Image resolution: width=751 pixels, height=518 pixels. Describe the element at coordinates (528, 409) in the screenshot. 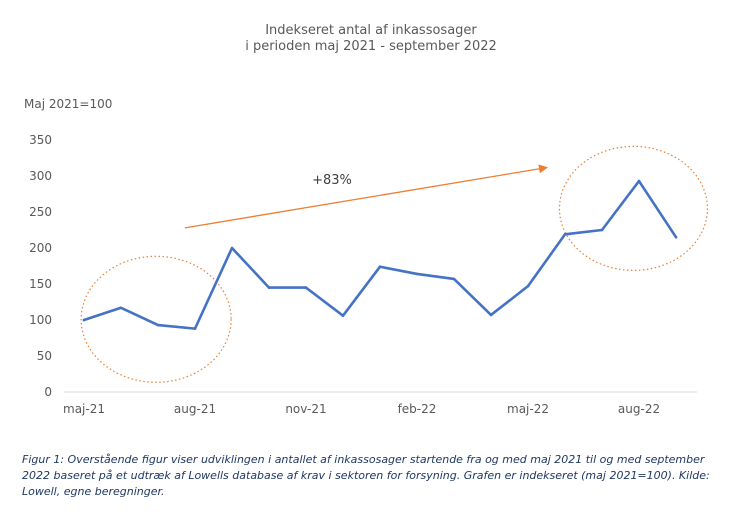

I see `x-tick-label: maj-22` at that location.